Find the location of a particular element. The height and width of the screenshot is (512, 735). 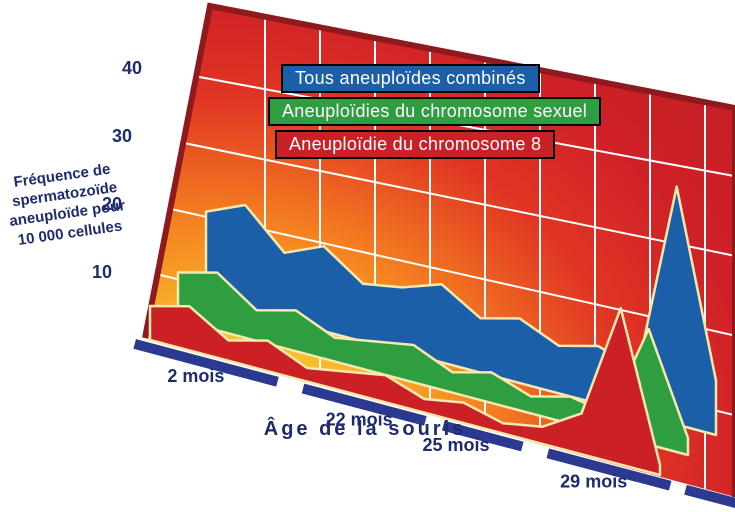

x-tick-label: 22 mois is located at coordinates (359, 419).